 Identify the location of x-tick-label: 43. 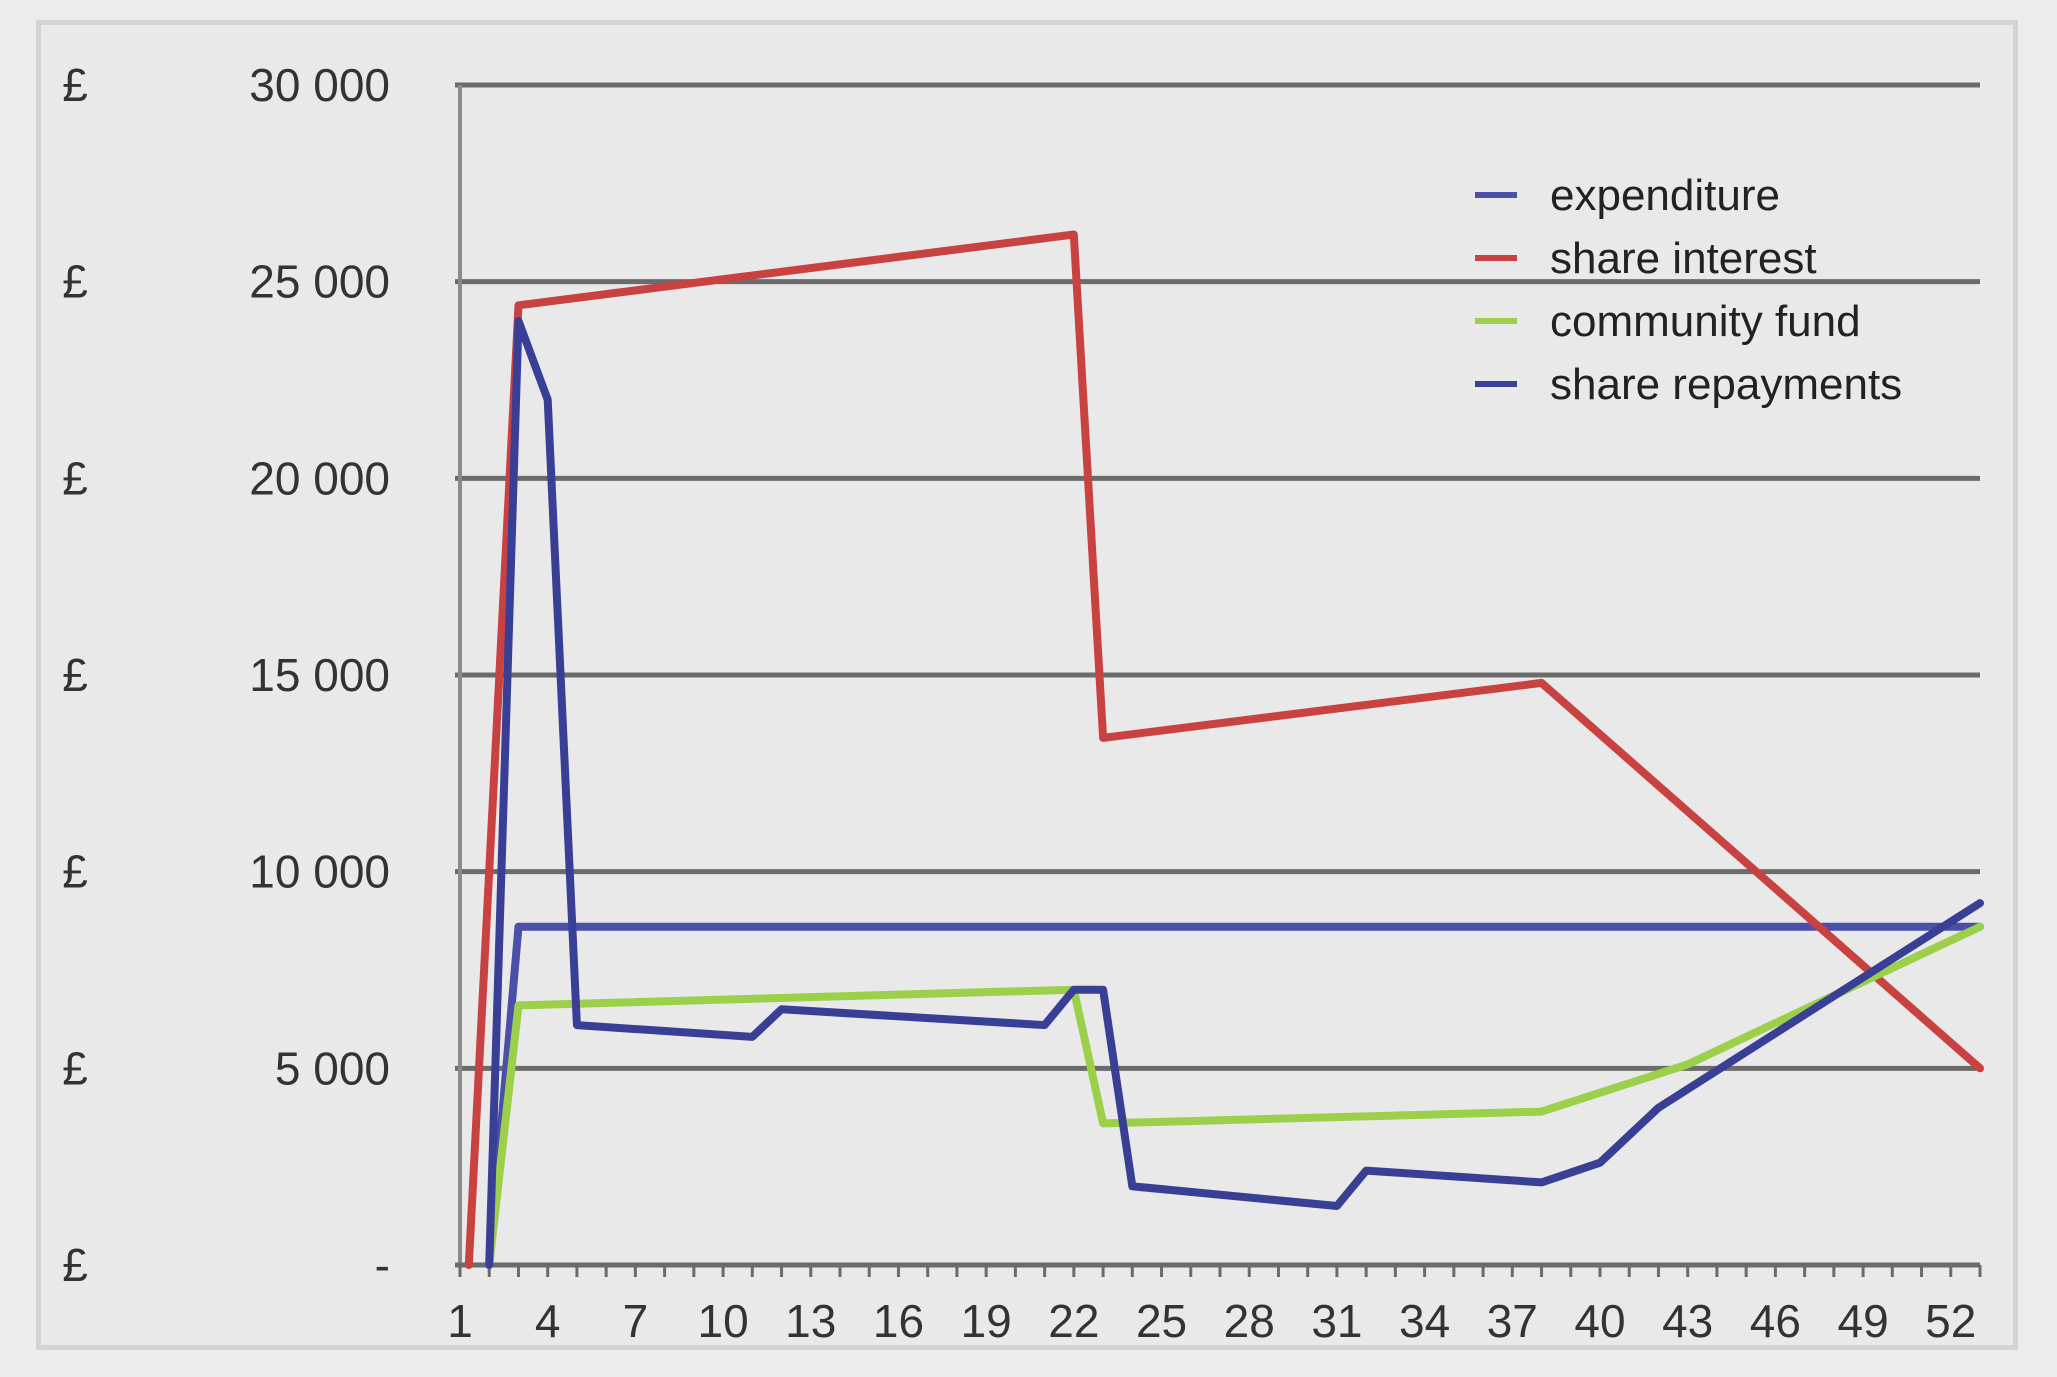
(1687, 1321).